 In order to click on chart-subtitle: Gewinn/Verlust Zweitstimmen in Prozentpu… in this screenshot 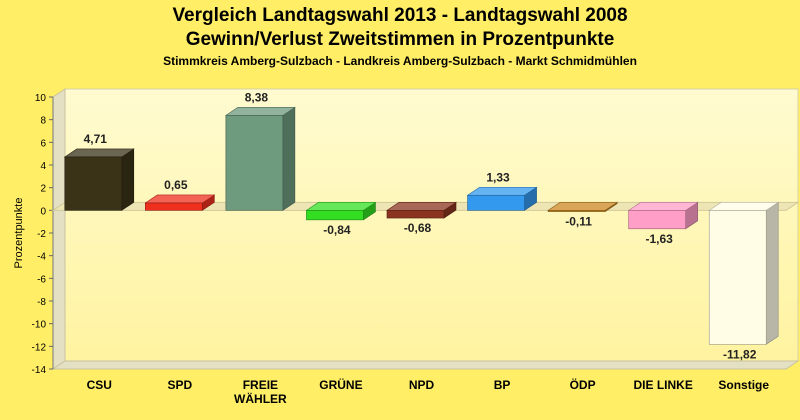, I will do `click(400, 39)`.